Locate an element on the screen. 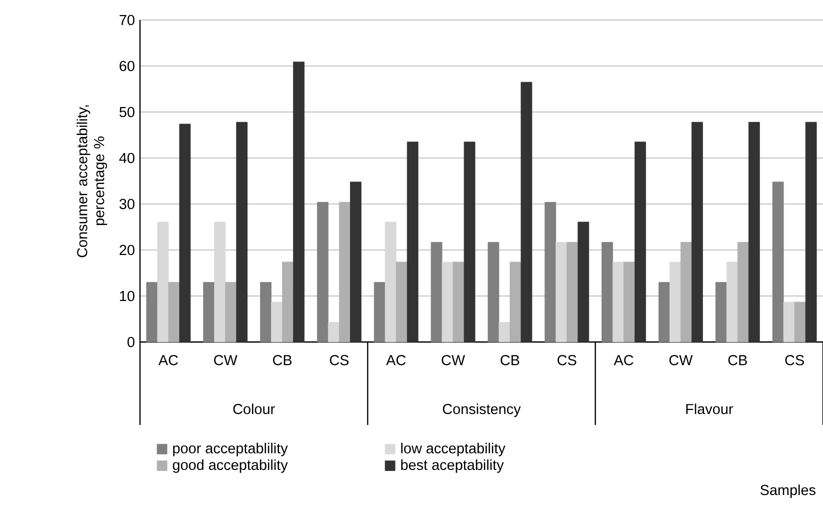 This screenshot has height=505, width=823. y-tick-label: 70 is located at coordinates (127, 20).